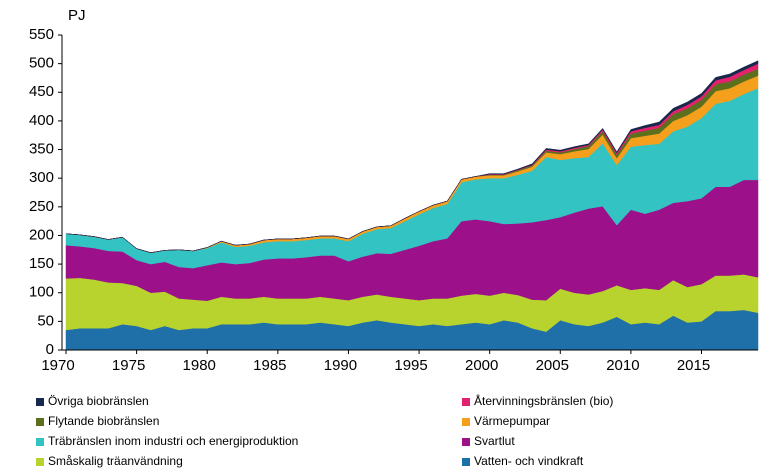  Describe the element at coordinates (128, 365) in the screenshot. I see `x-tick-label: 1975` at that location.